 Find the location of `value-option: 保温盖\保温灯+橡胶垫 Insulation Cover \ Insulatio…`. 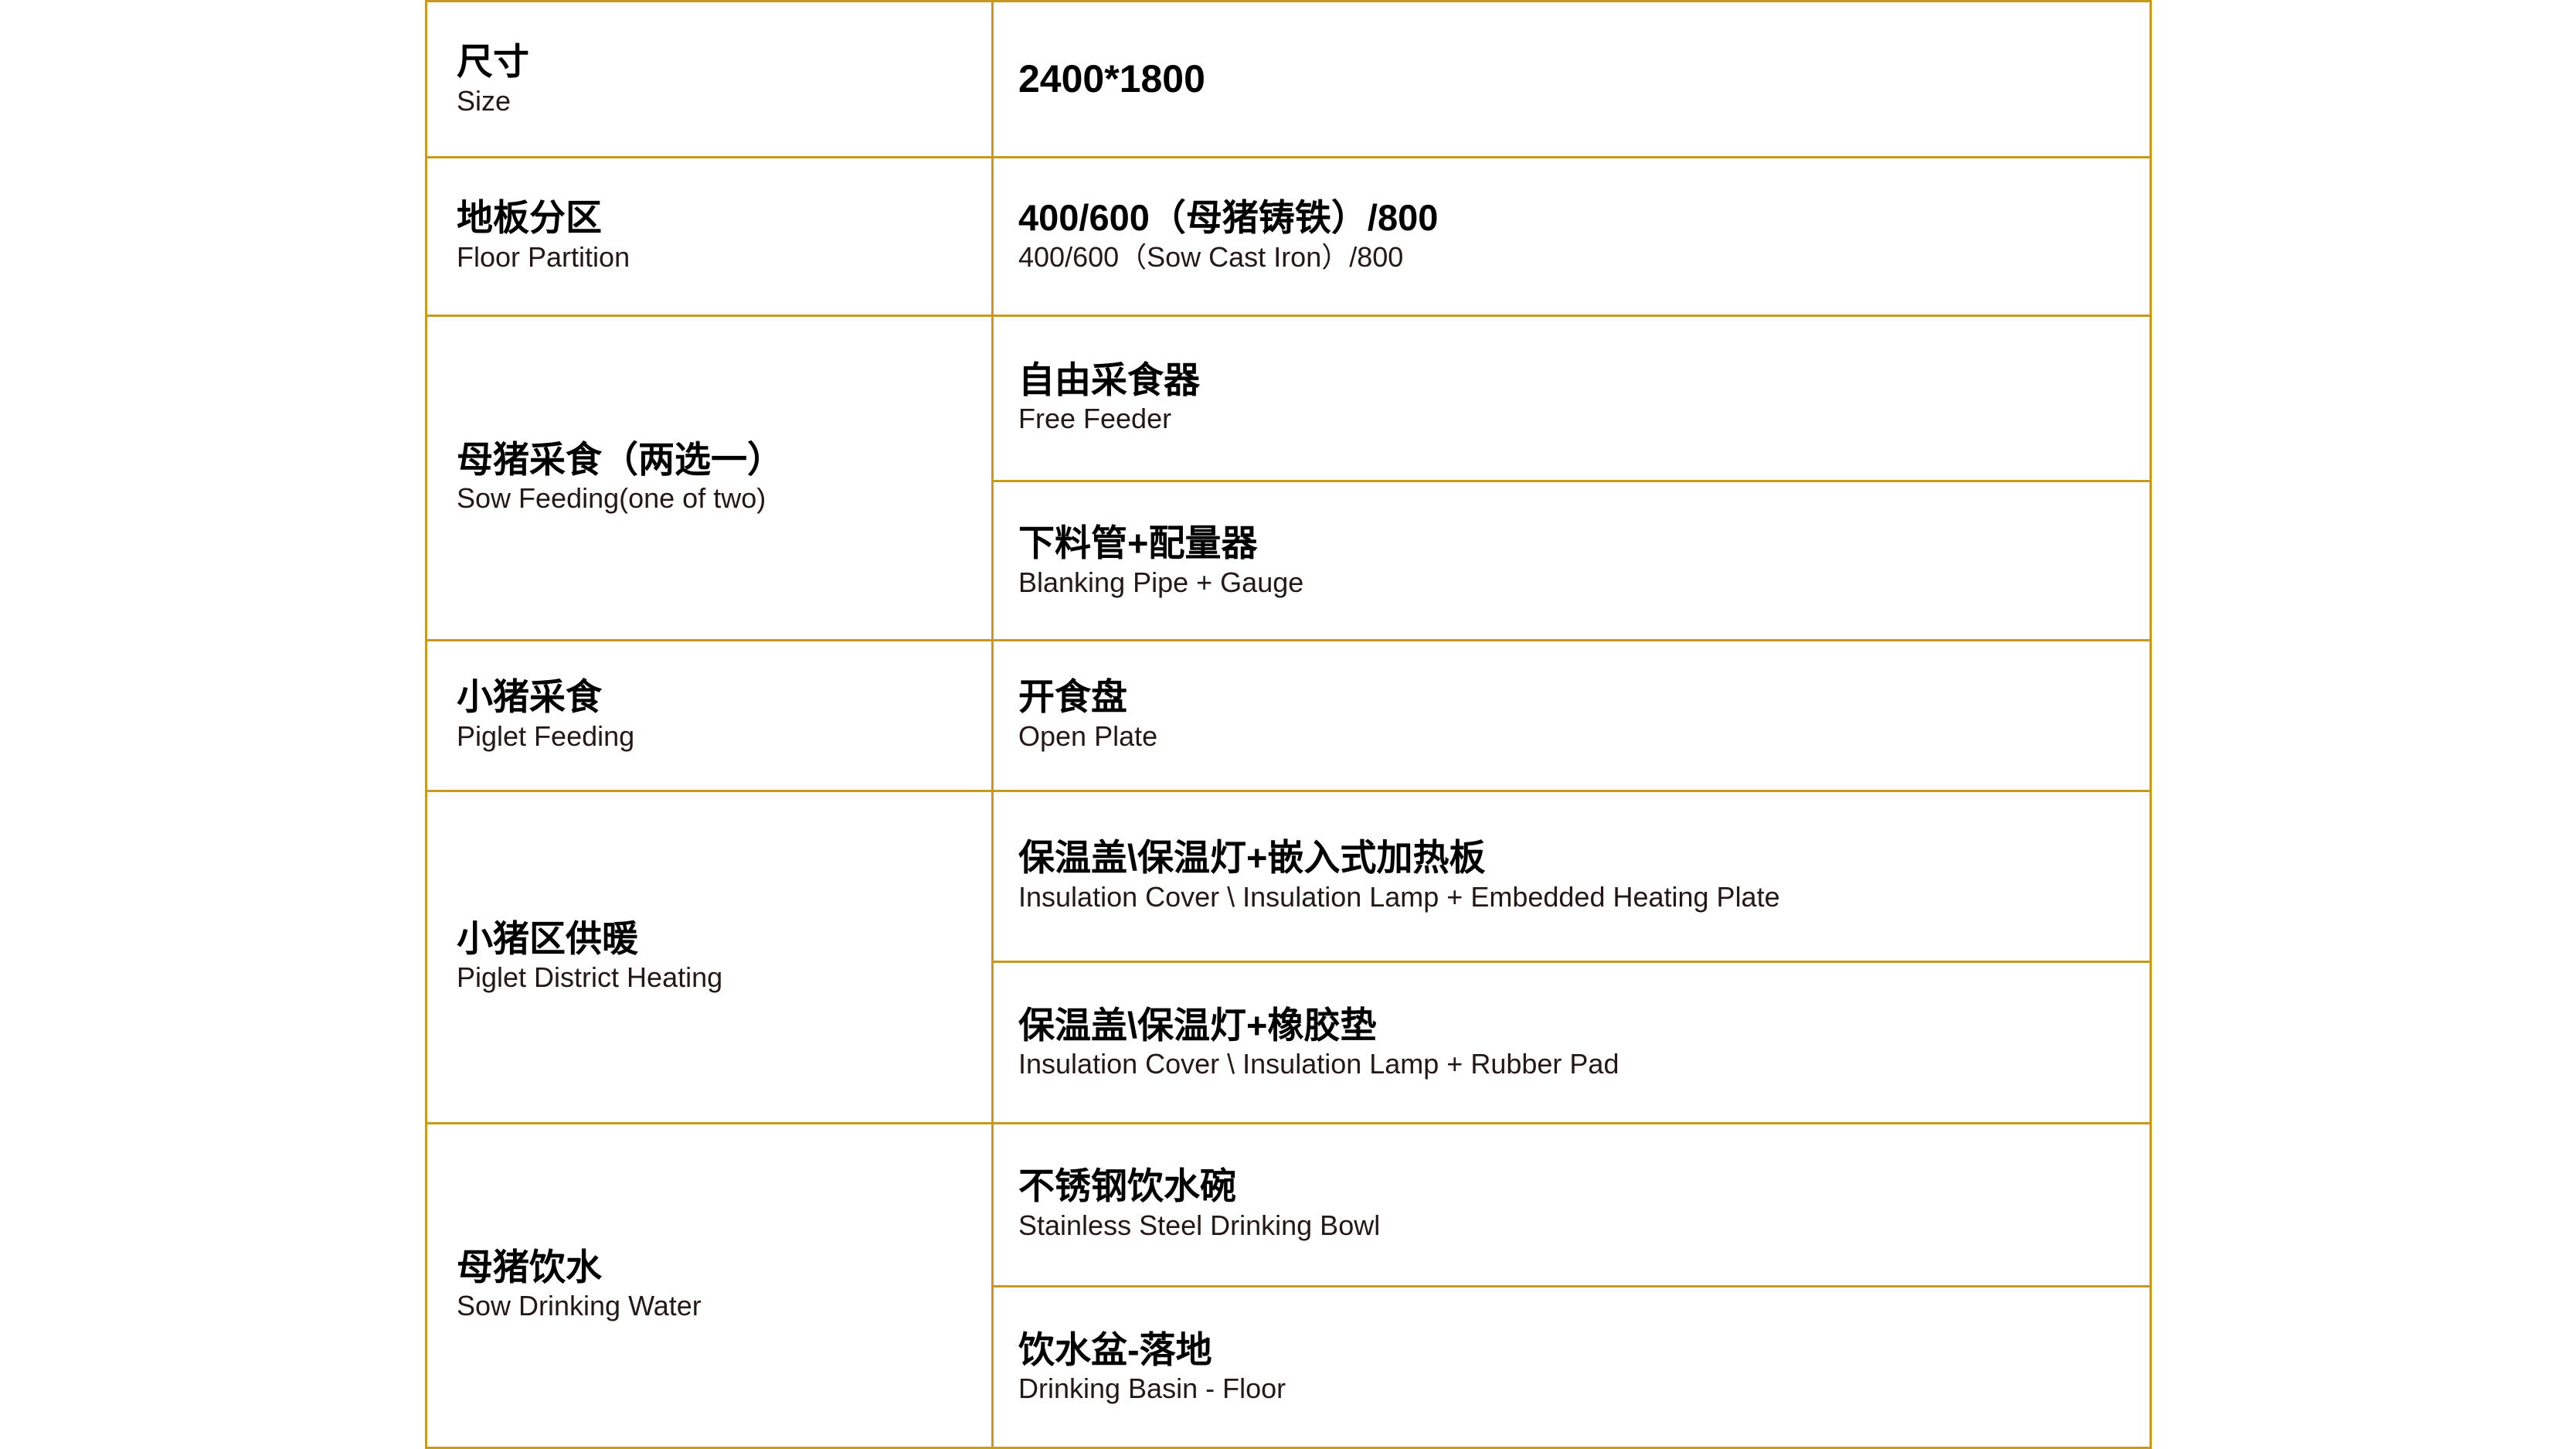

value-option: 保温盖\保温灯+橡胶垫 Insulation Cover \ Insulatio… is located at coordinates (1571, 1042).